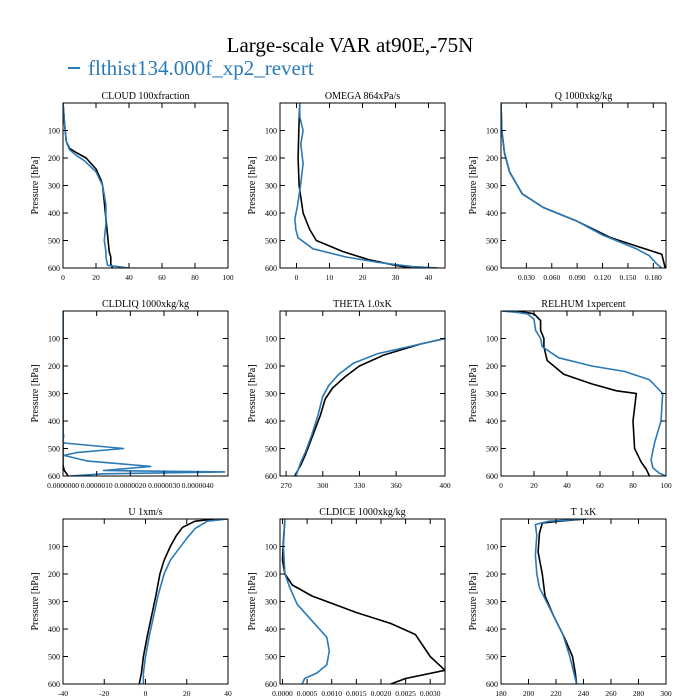 The image size is (700, 700). What do you see at coordinates (445, 485) in the screenshot?
I see `x-tick-label: 400` at bounding box center [445, 485].